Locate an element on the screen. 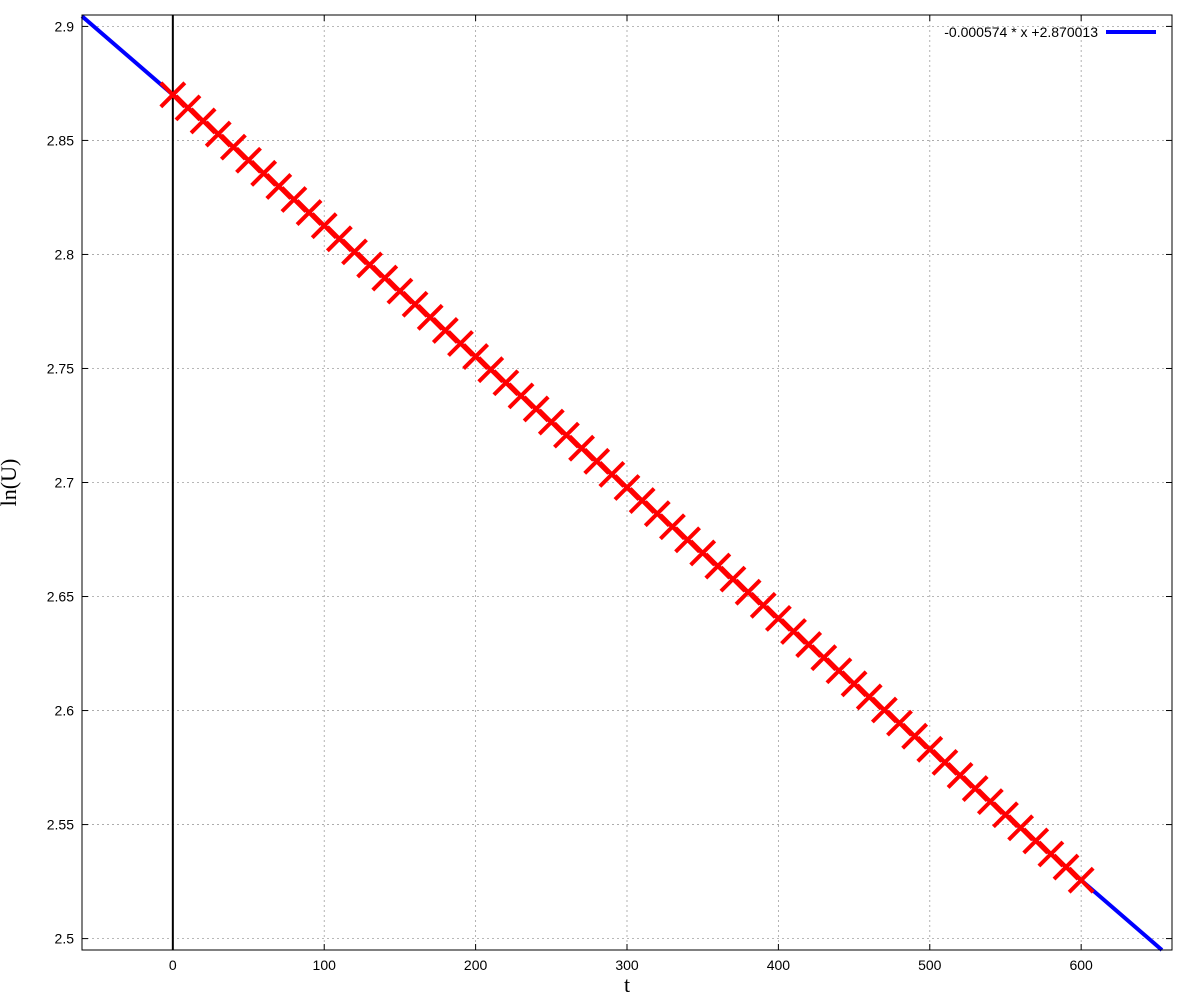 This screenshot has height=1000, width=1200. y-axis-label: ln(U) is located at coordinates (10, 483).